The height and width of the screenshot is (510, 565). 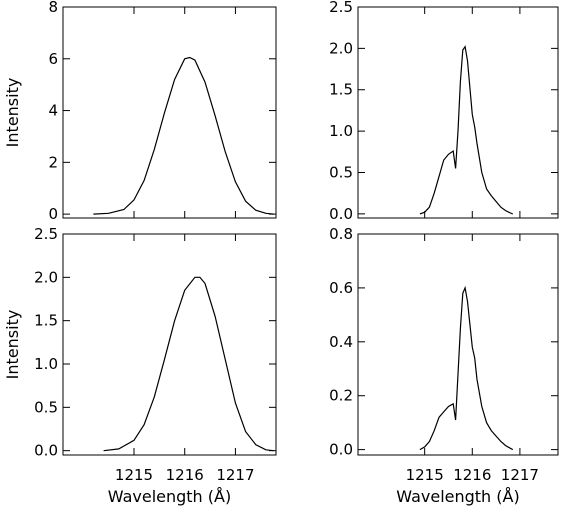 I want to click on y-tick-label: 4, so click(x=53, y=111).